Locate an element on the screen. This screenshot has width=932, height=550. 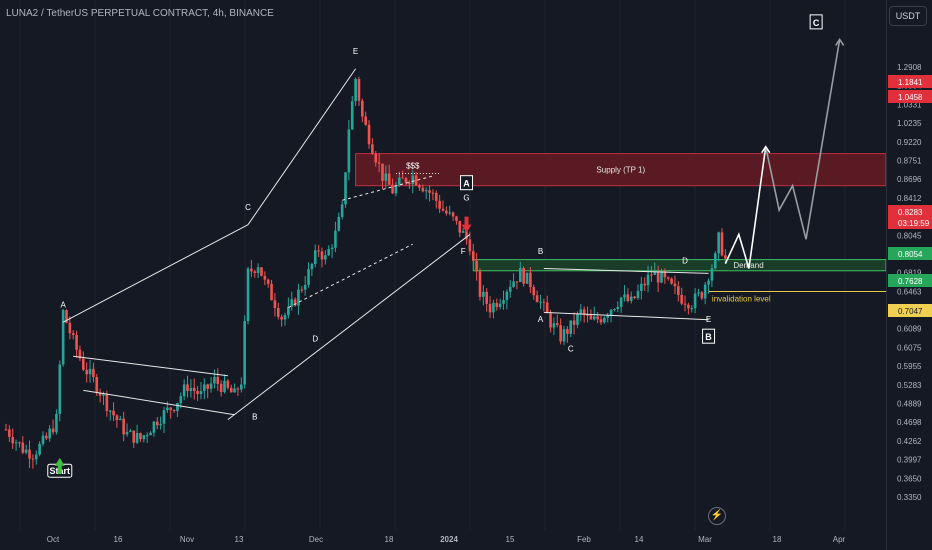
x-axis-tick: Feb is located at coordinates (584, 539).